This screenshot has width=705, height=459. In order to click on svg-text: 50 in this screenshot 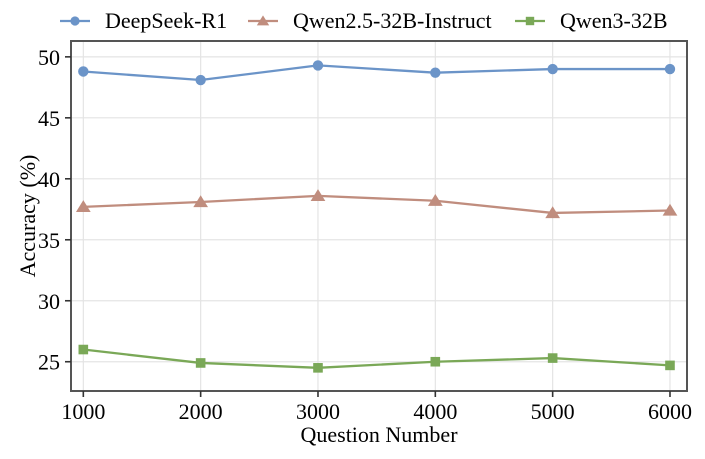, I will do `click(49, 57)`.